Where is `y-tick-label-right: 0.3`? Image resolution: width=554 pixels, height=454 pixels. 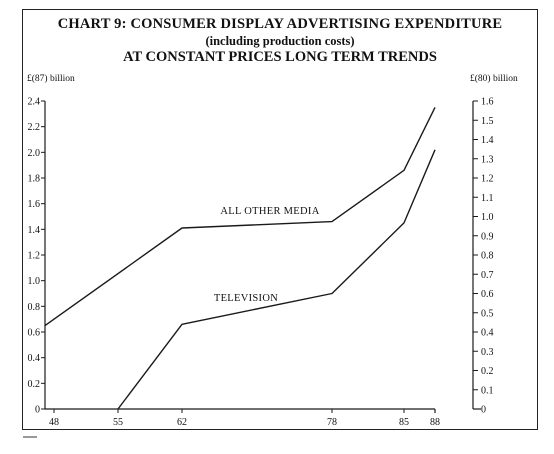 y-tick-label-right: 0.3 is located at coordinates (487, 352).